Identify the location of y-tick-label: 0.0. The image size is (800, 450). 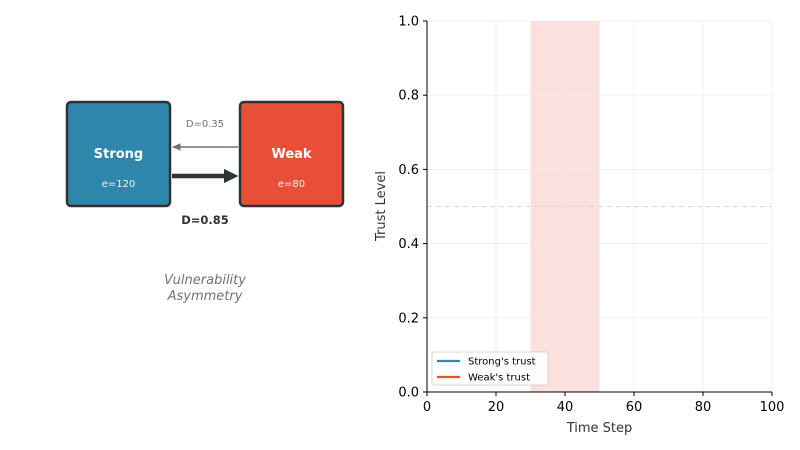
(408, 393).